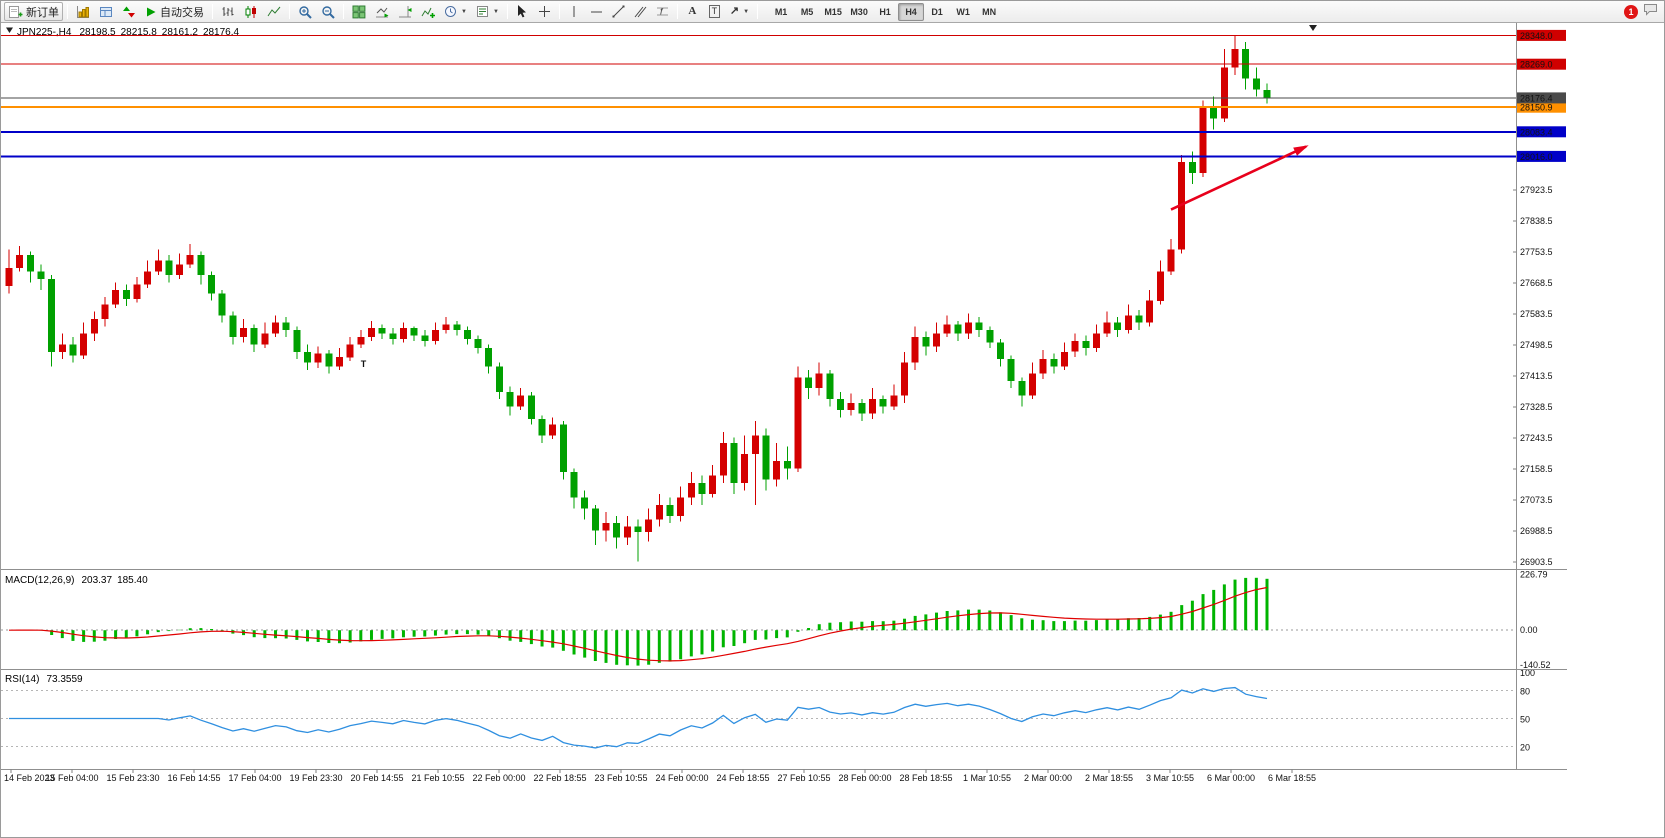 This screenshot has height=838, width=1665. What do you see at coordinates (885, 12) in the screenshot?
I see `timeframe-h1: H1` at bounding box center [885, 12].